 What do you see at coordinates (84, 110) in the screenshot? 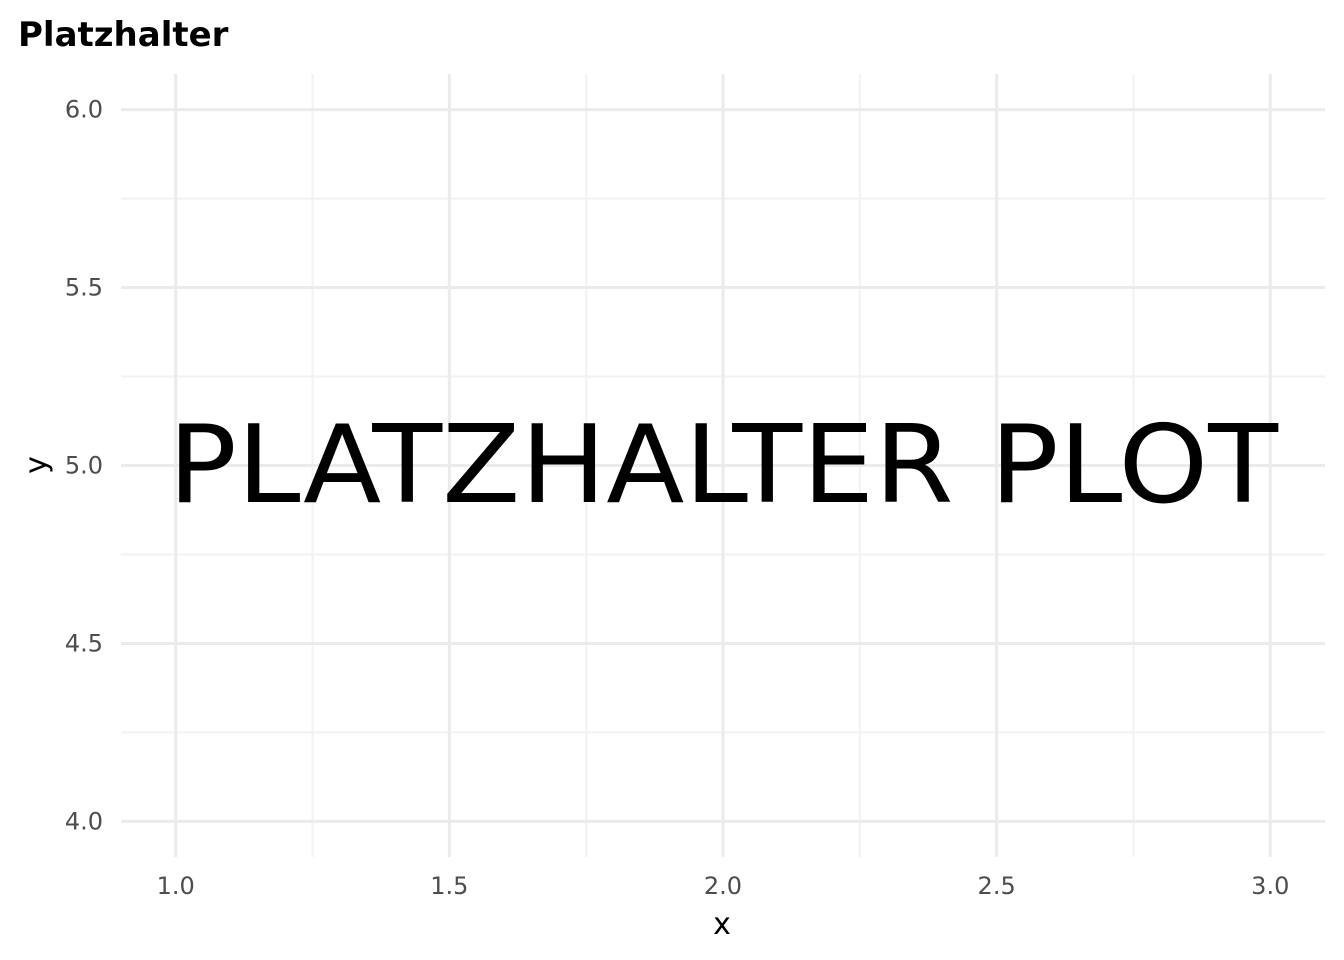
I see `y-tick-label: 6.0` at bounding box center [84, 110].